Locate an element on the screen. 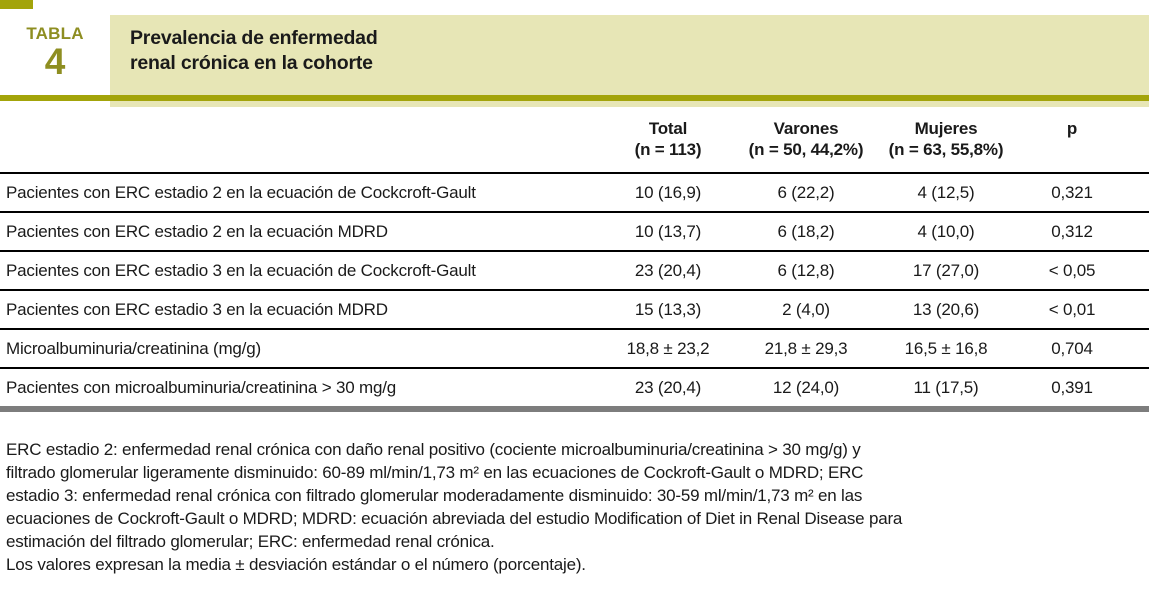  column-header-empty is located at coordinates (296, 145).